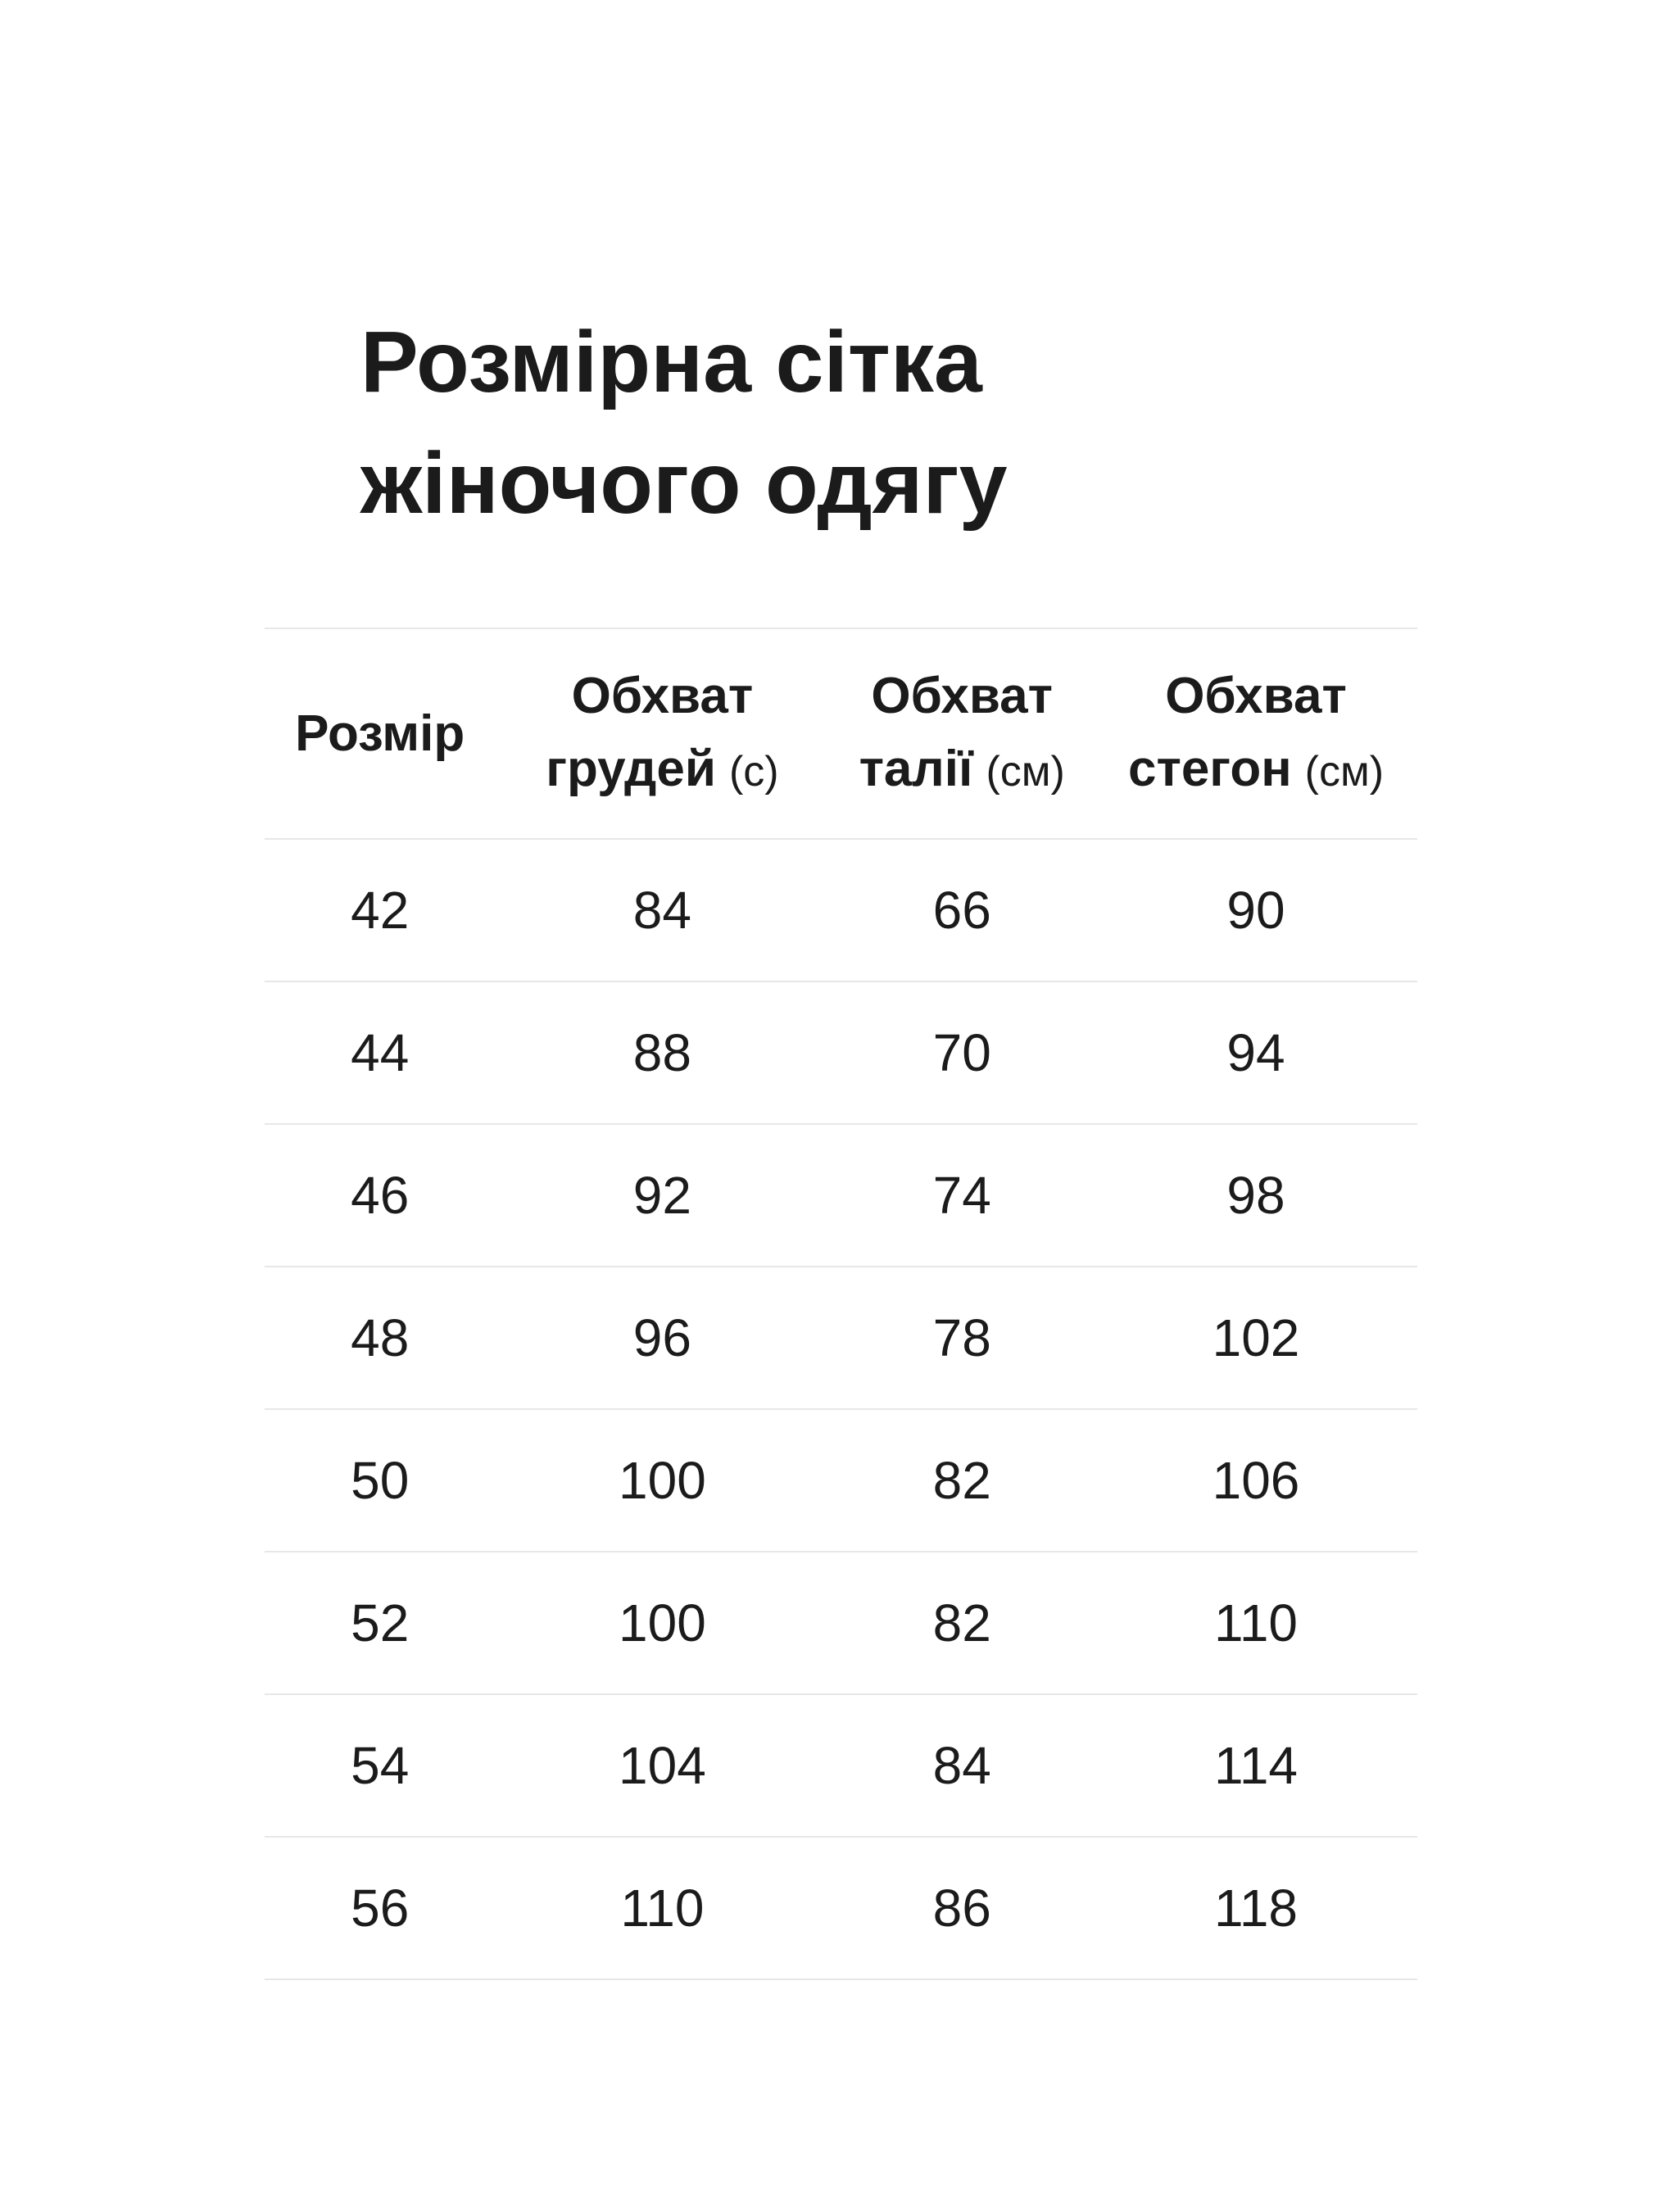 The width and height of the screenshot is (1659, 2212). Describe the element at coordinates (380, 910) in the screenshot. I see `size-cell: 42` at that location.